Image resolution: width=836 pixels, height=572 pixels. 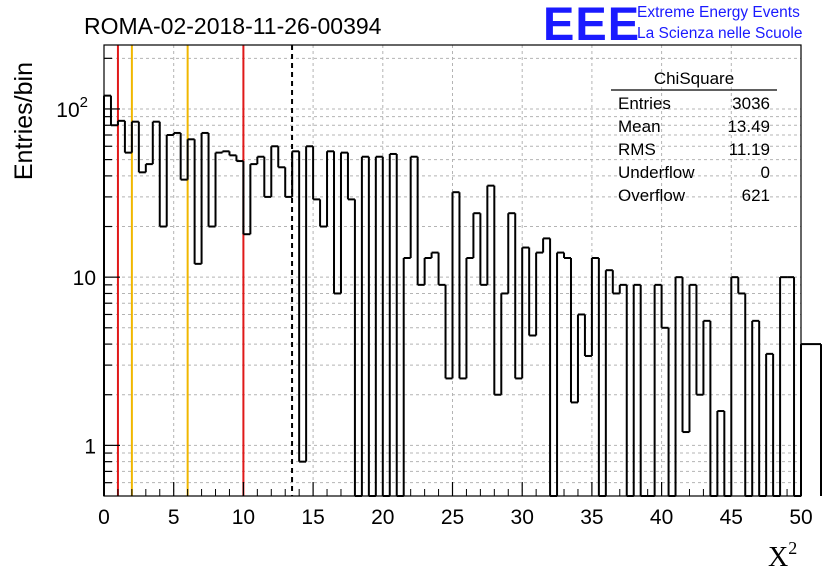 What do you see at coordinates (656, 172) in the screenshot?
I see `stats-underflow-label: Underflow` at bounding box center [656, 172].